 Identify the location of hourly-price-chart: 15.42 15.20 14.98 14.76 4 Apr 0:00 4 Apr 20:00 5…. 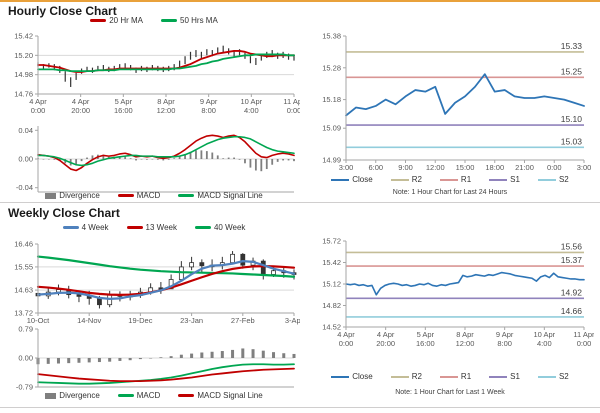
(154, 73).